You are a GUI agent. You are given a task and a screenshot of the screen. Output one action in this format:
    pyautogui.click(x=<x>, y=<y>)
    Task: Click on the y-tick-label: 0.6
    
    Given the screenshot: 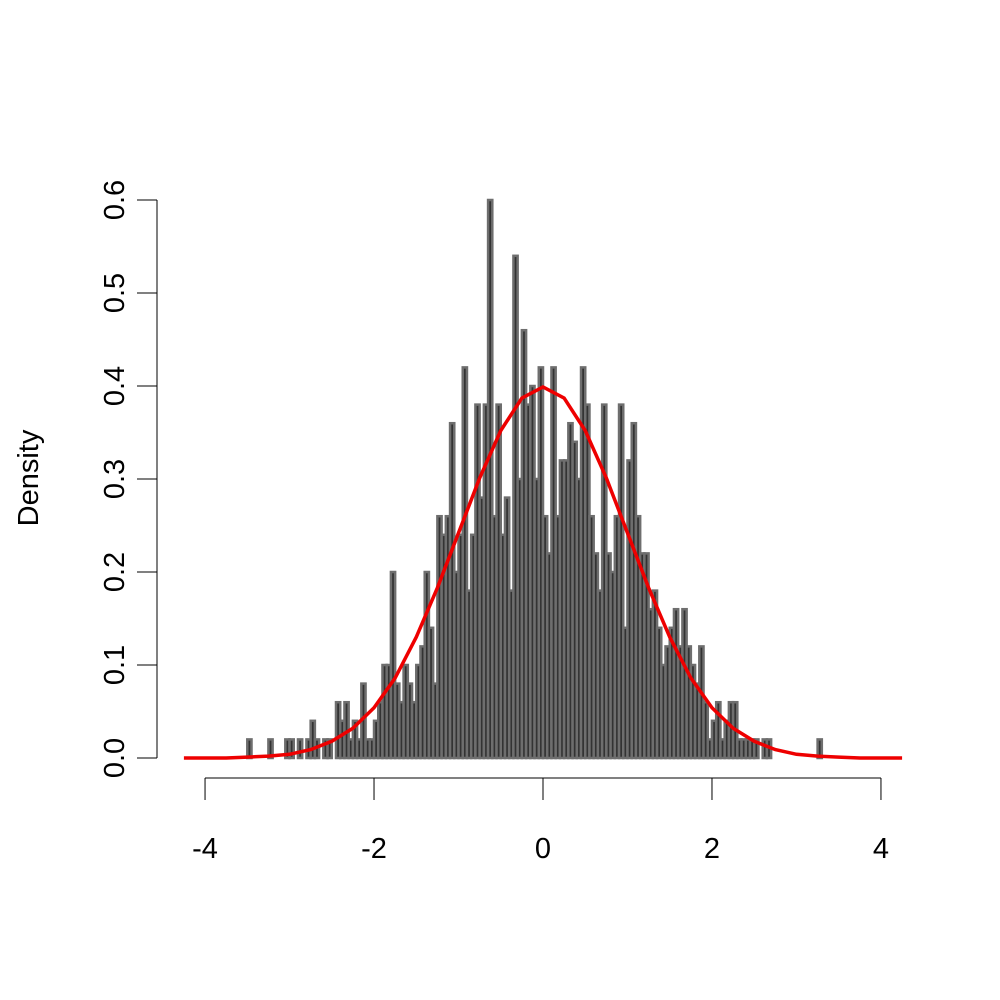 What is the action you would take?
    pyautogui.click(x=115, y=200)
    